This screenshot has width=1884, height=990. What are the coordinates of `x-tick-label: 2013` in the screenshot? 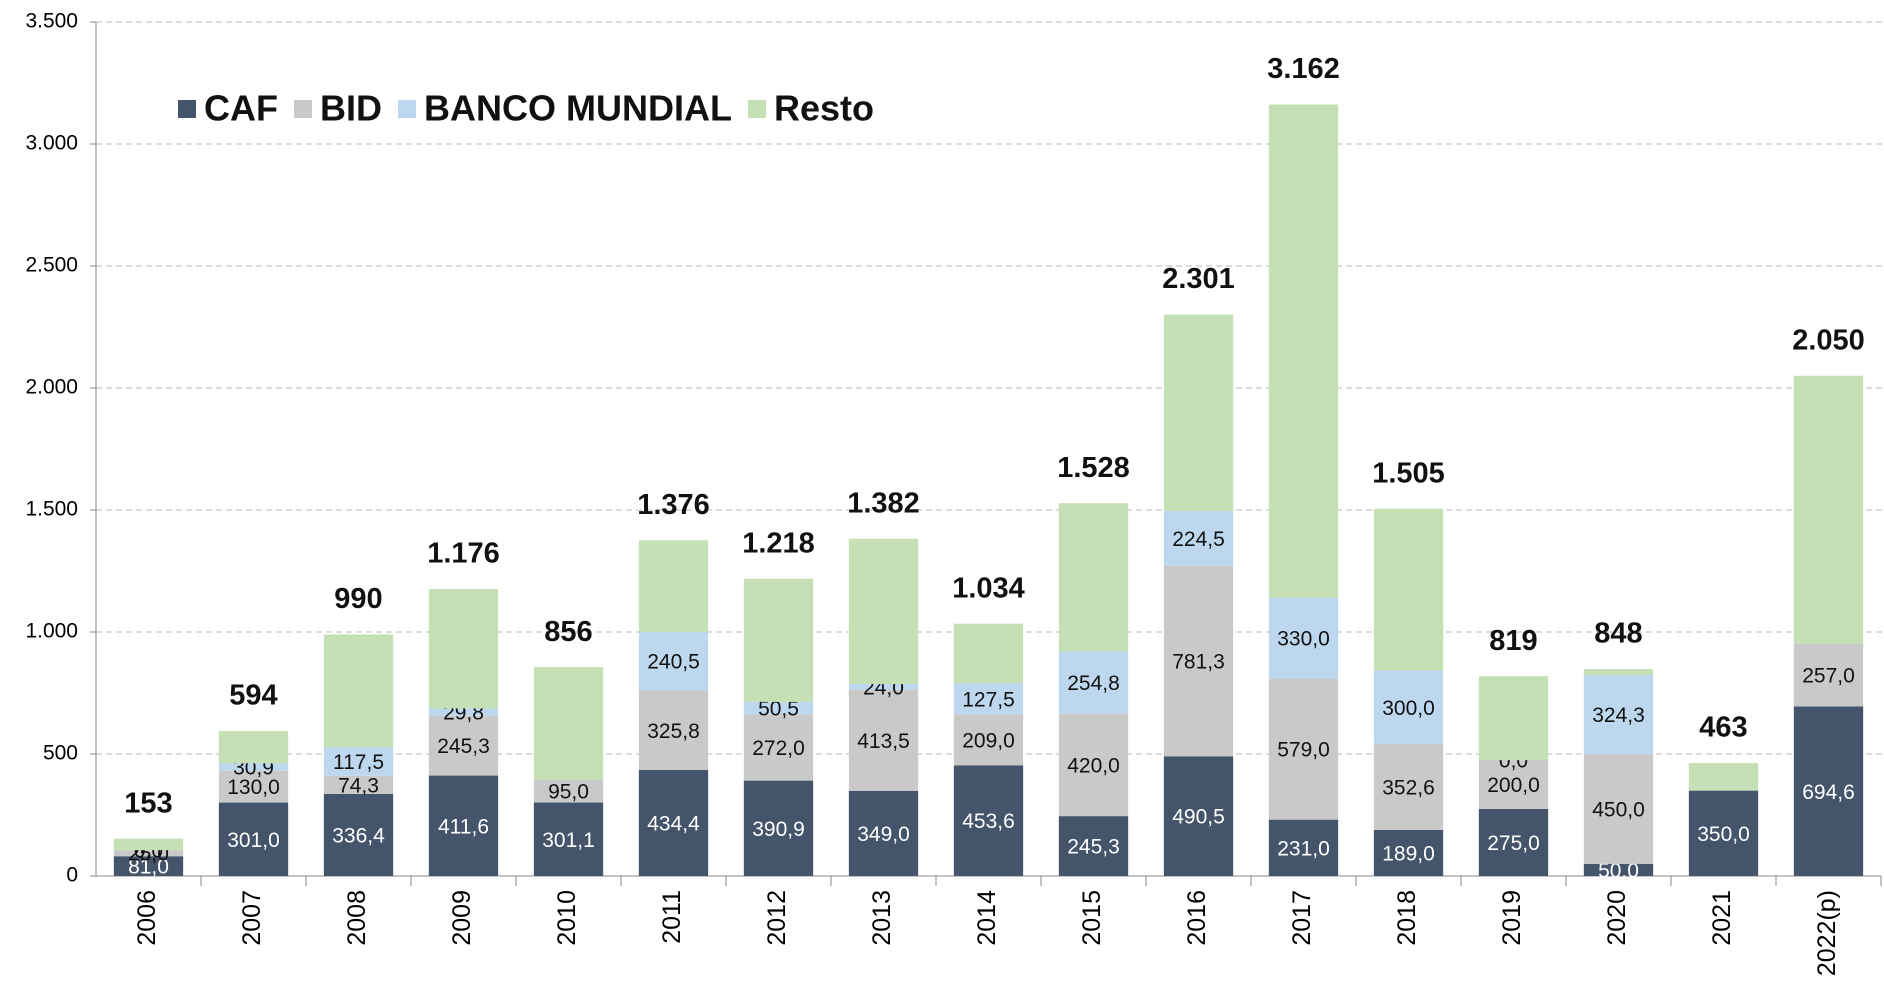 It's located at (882, 918).